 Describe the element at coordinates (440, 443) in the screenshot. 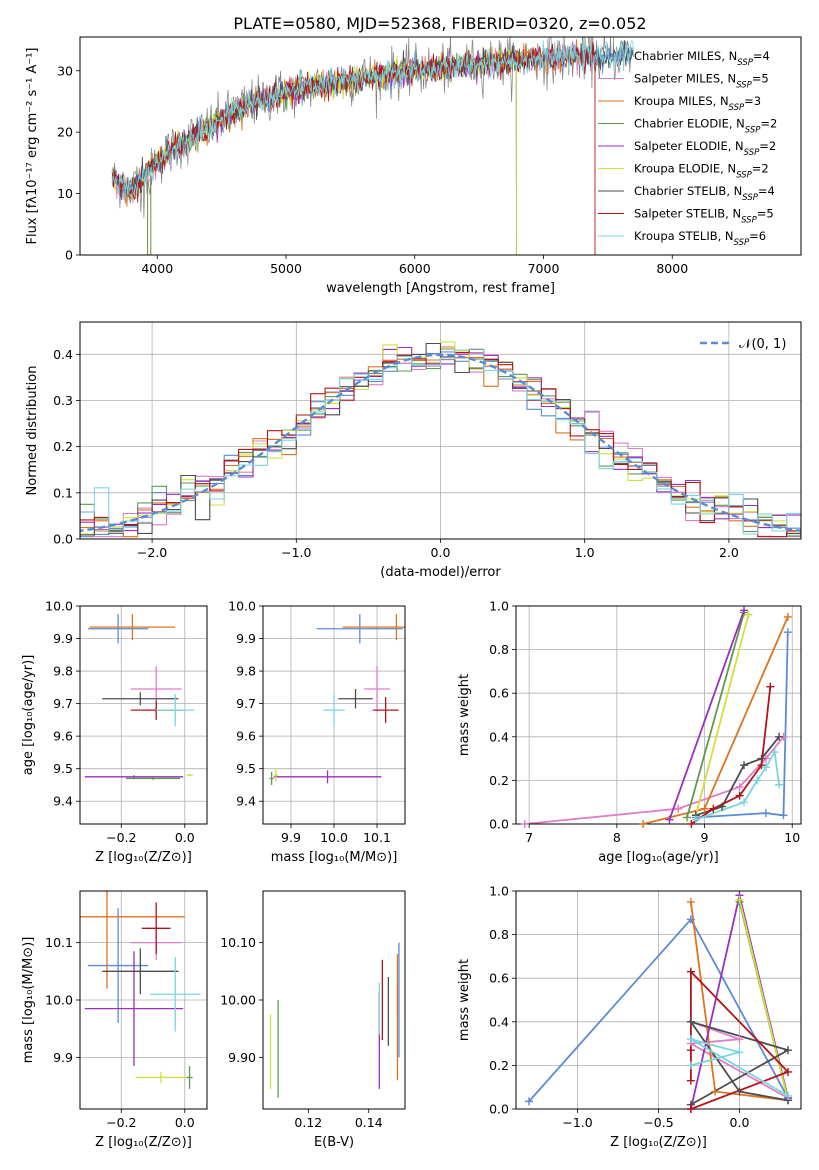

I see `normal-curve` at that location.